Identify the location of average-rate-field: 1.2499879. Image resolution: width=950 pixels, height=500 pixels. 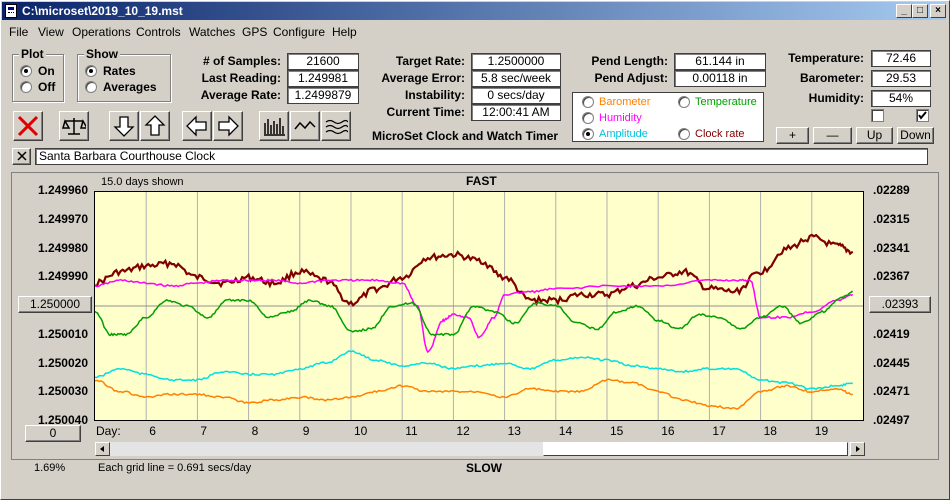
(323, 95).